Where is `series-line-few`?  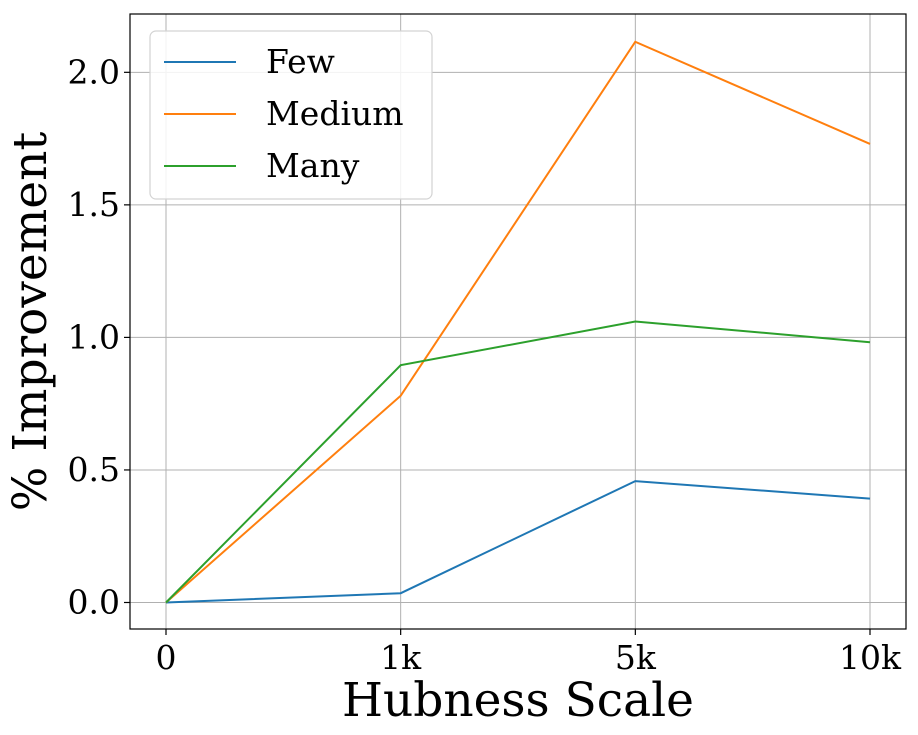 series-line-few is located at coordinates (518, 542).